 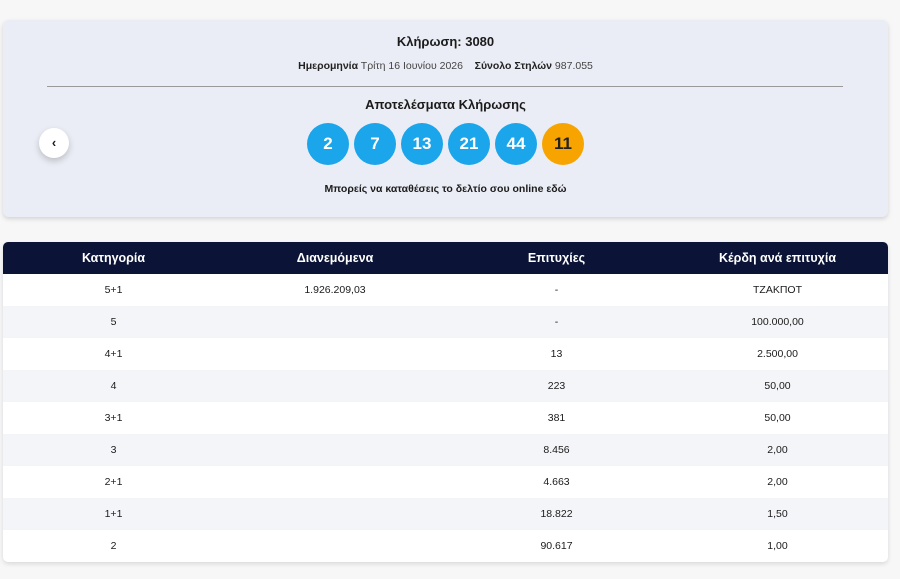 I want to click on divider, so click(x=445, y=86).